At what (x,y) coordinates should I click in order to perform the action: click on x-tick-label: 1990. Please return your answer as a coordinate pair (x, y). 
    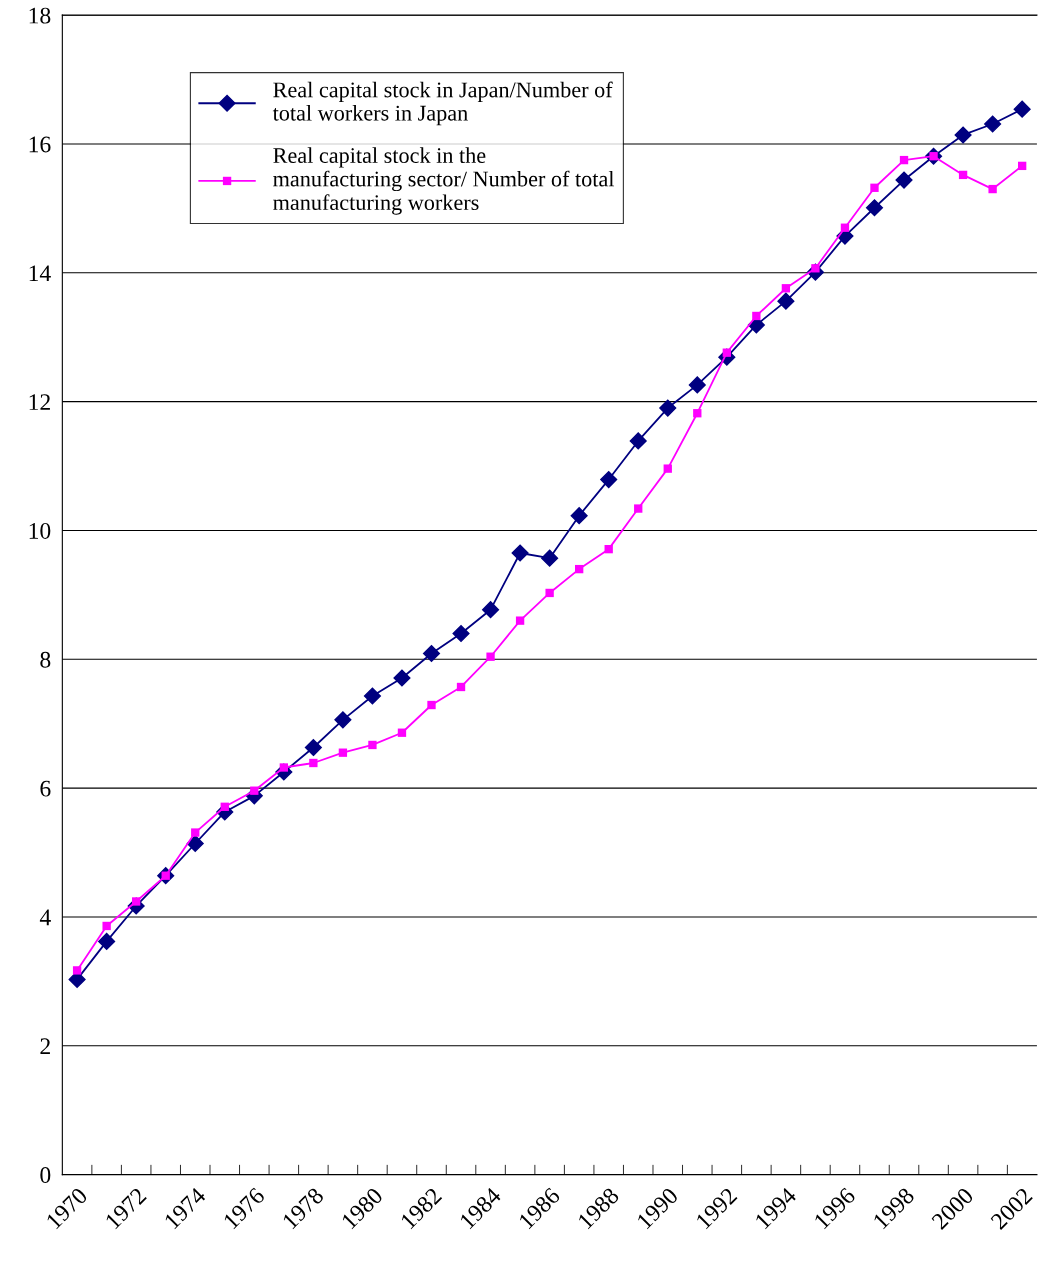
    Looking at the image, I should click on (657, 1208).